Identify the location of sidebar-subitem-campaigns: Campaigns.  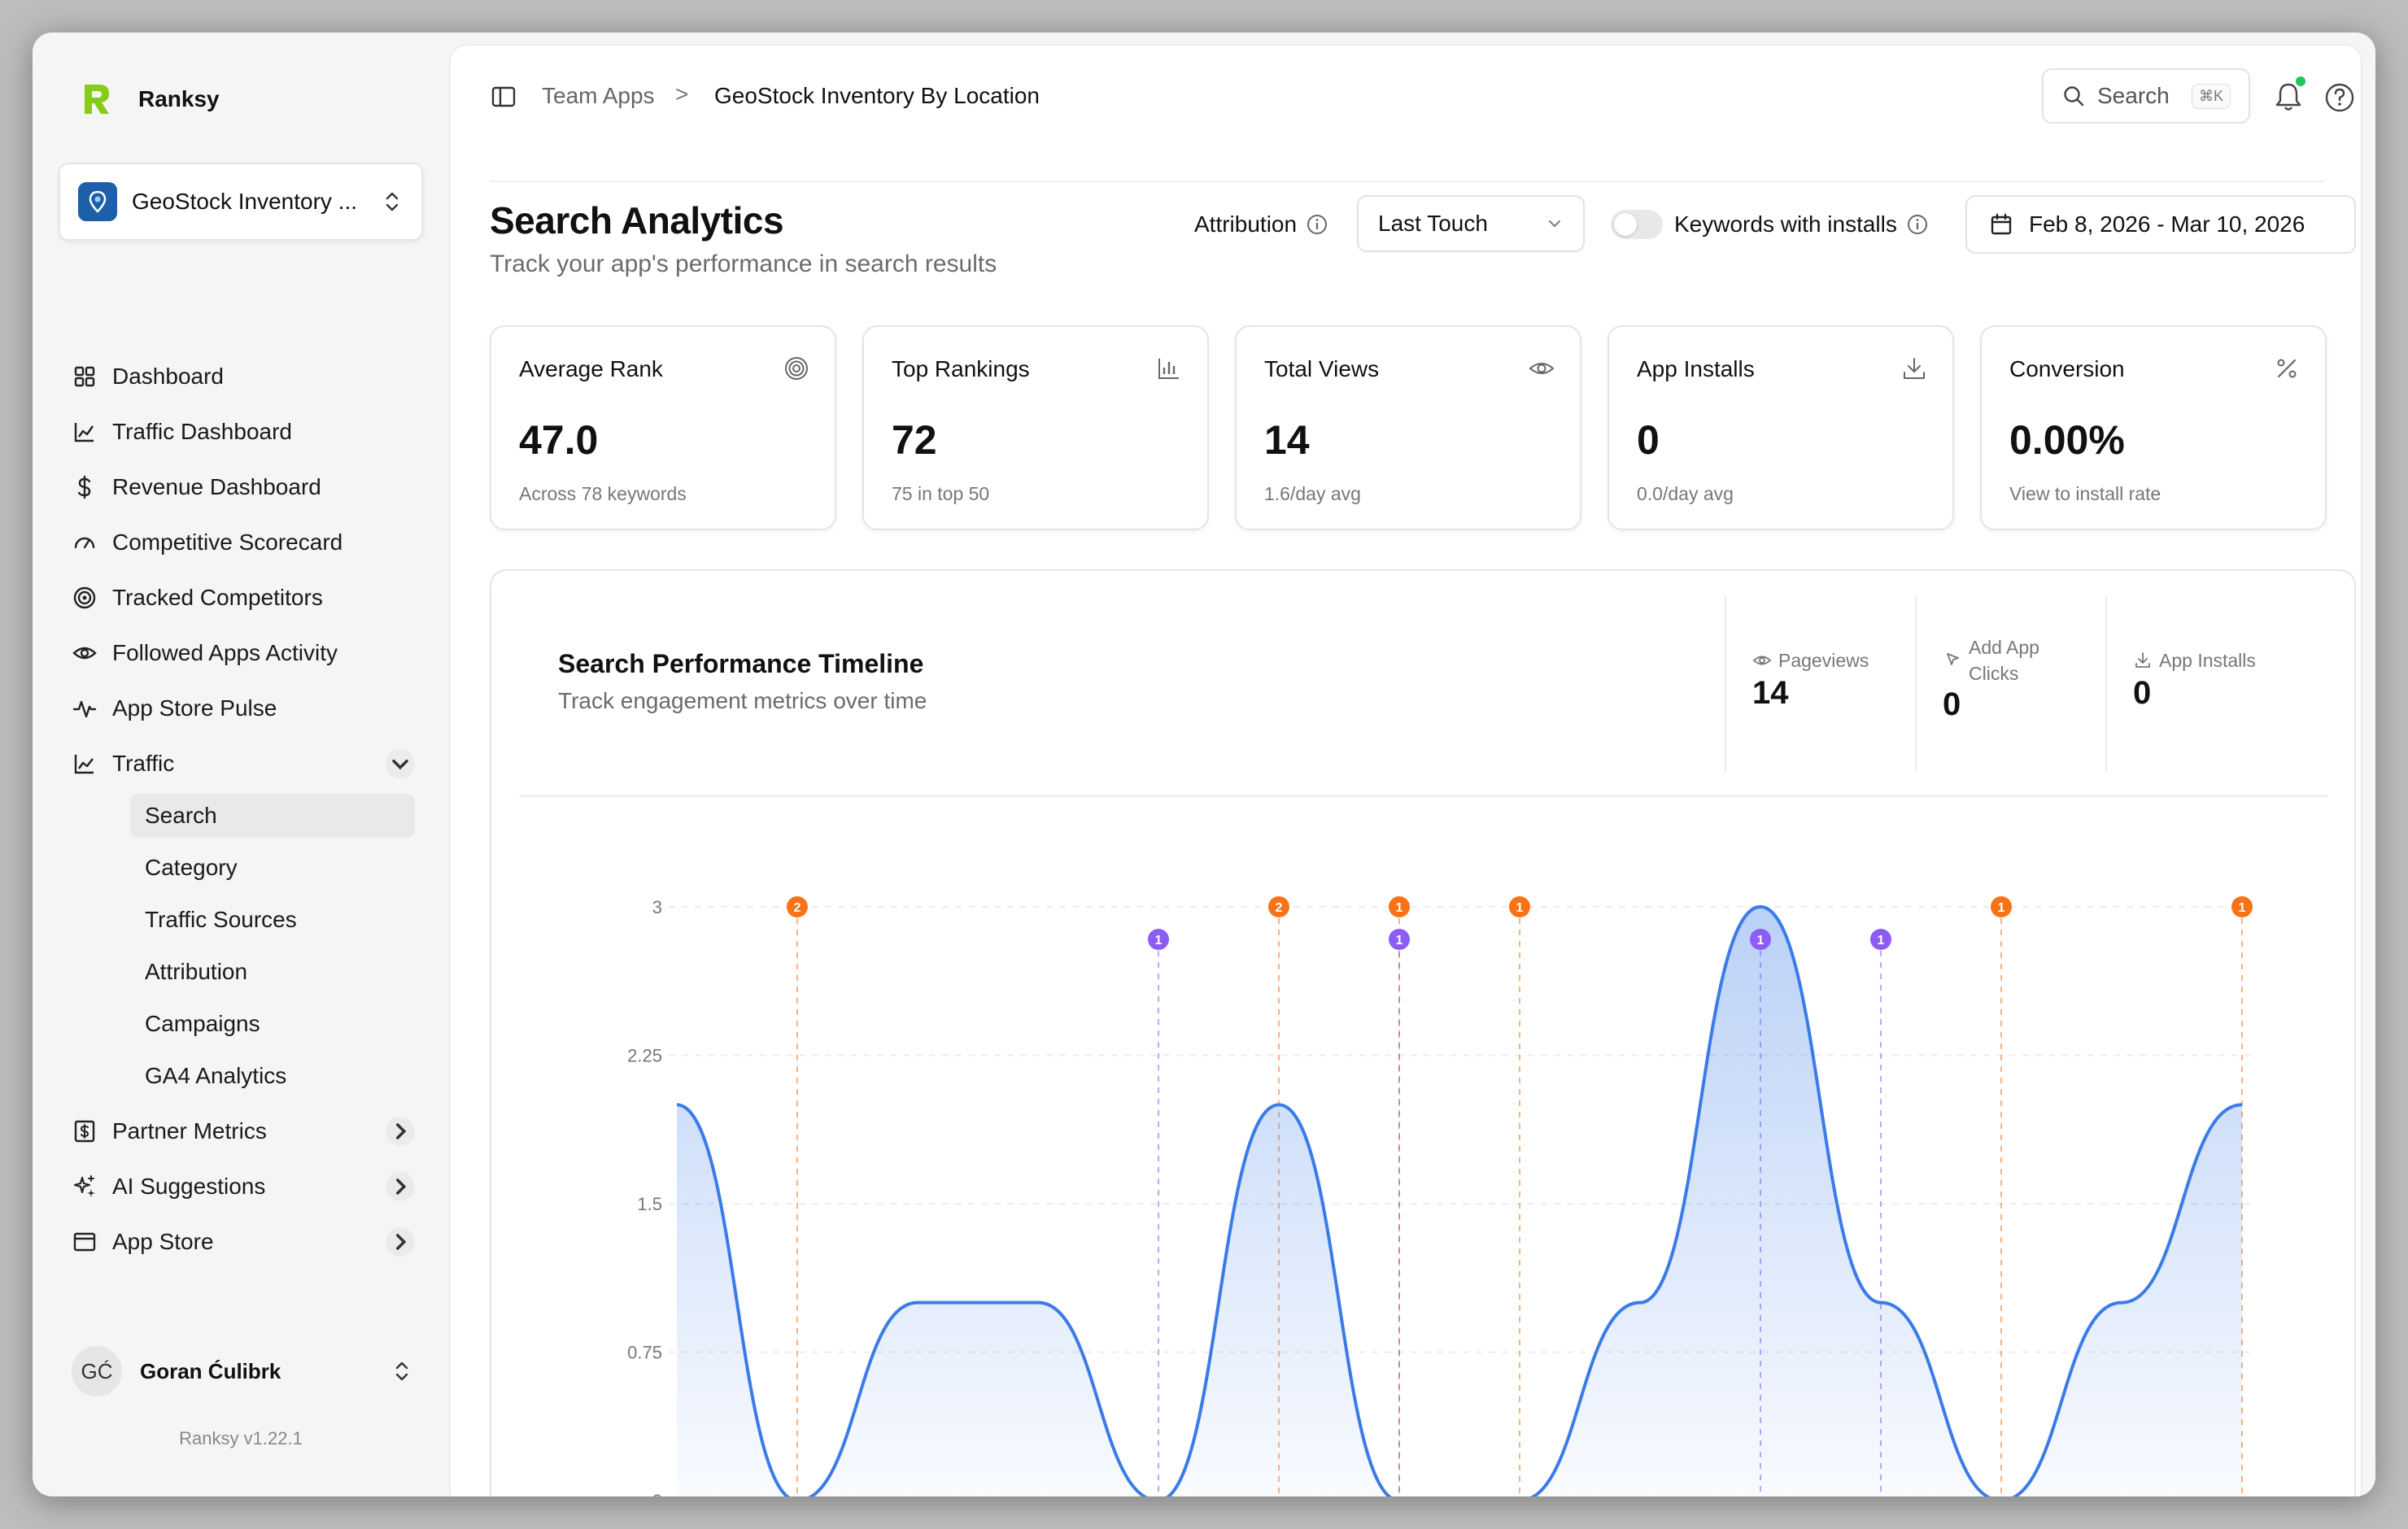
(272, 1024).